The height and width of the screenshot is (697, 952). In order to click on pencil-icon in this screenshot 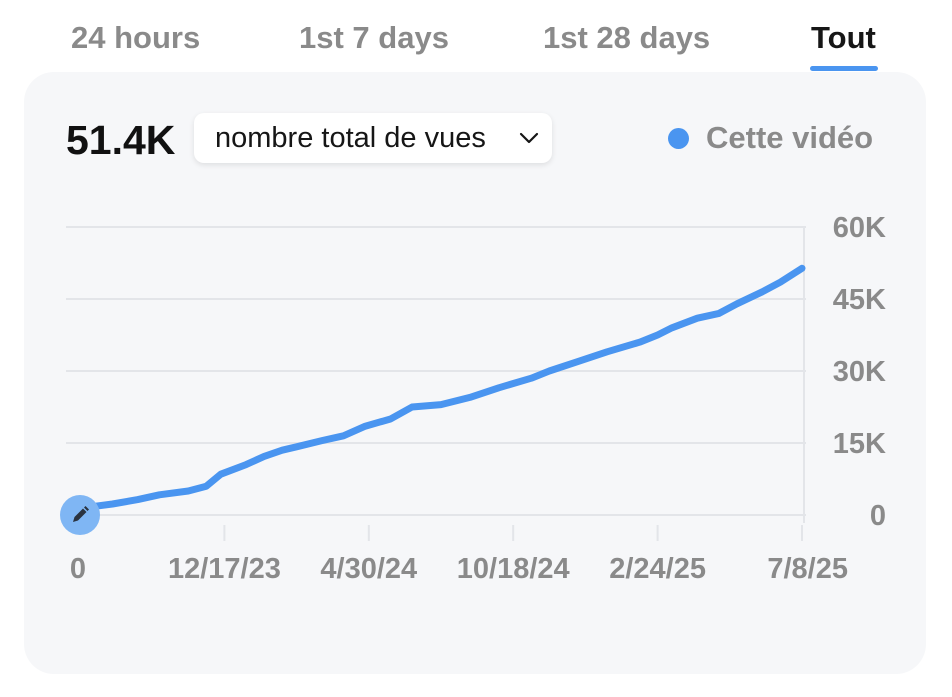, I will do `click(81, 514)`.